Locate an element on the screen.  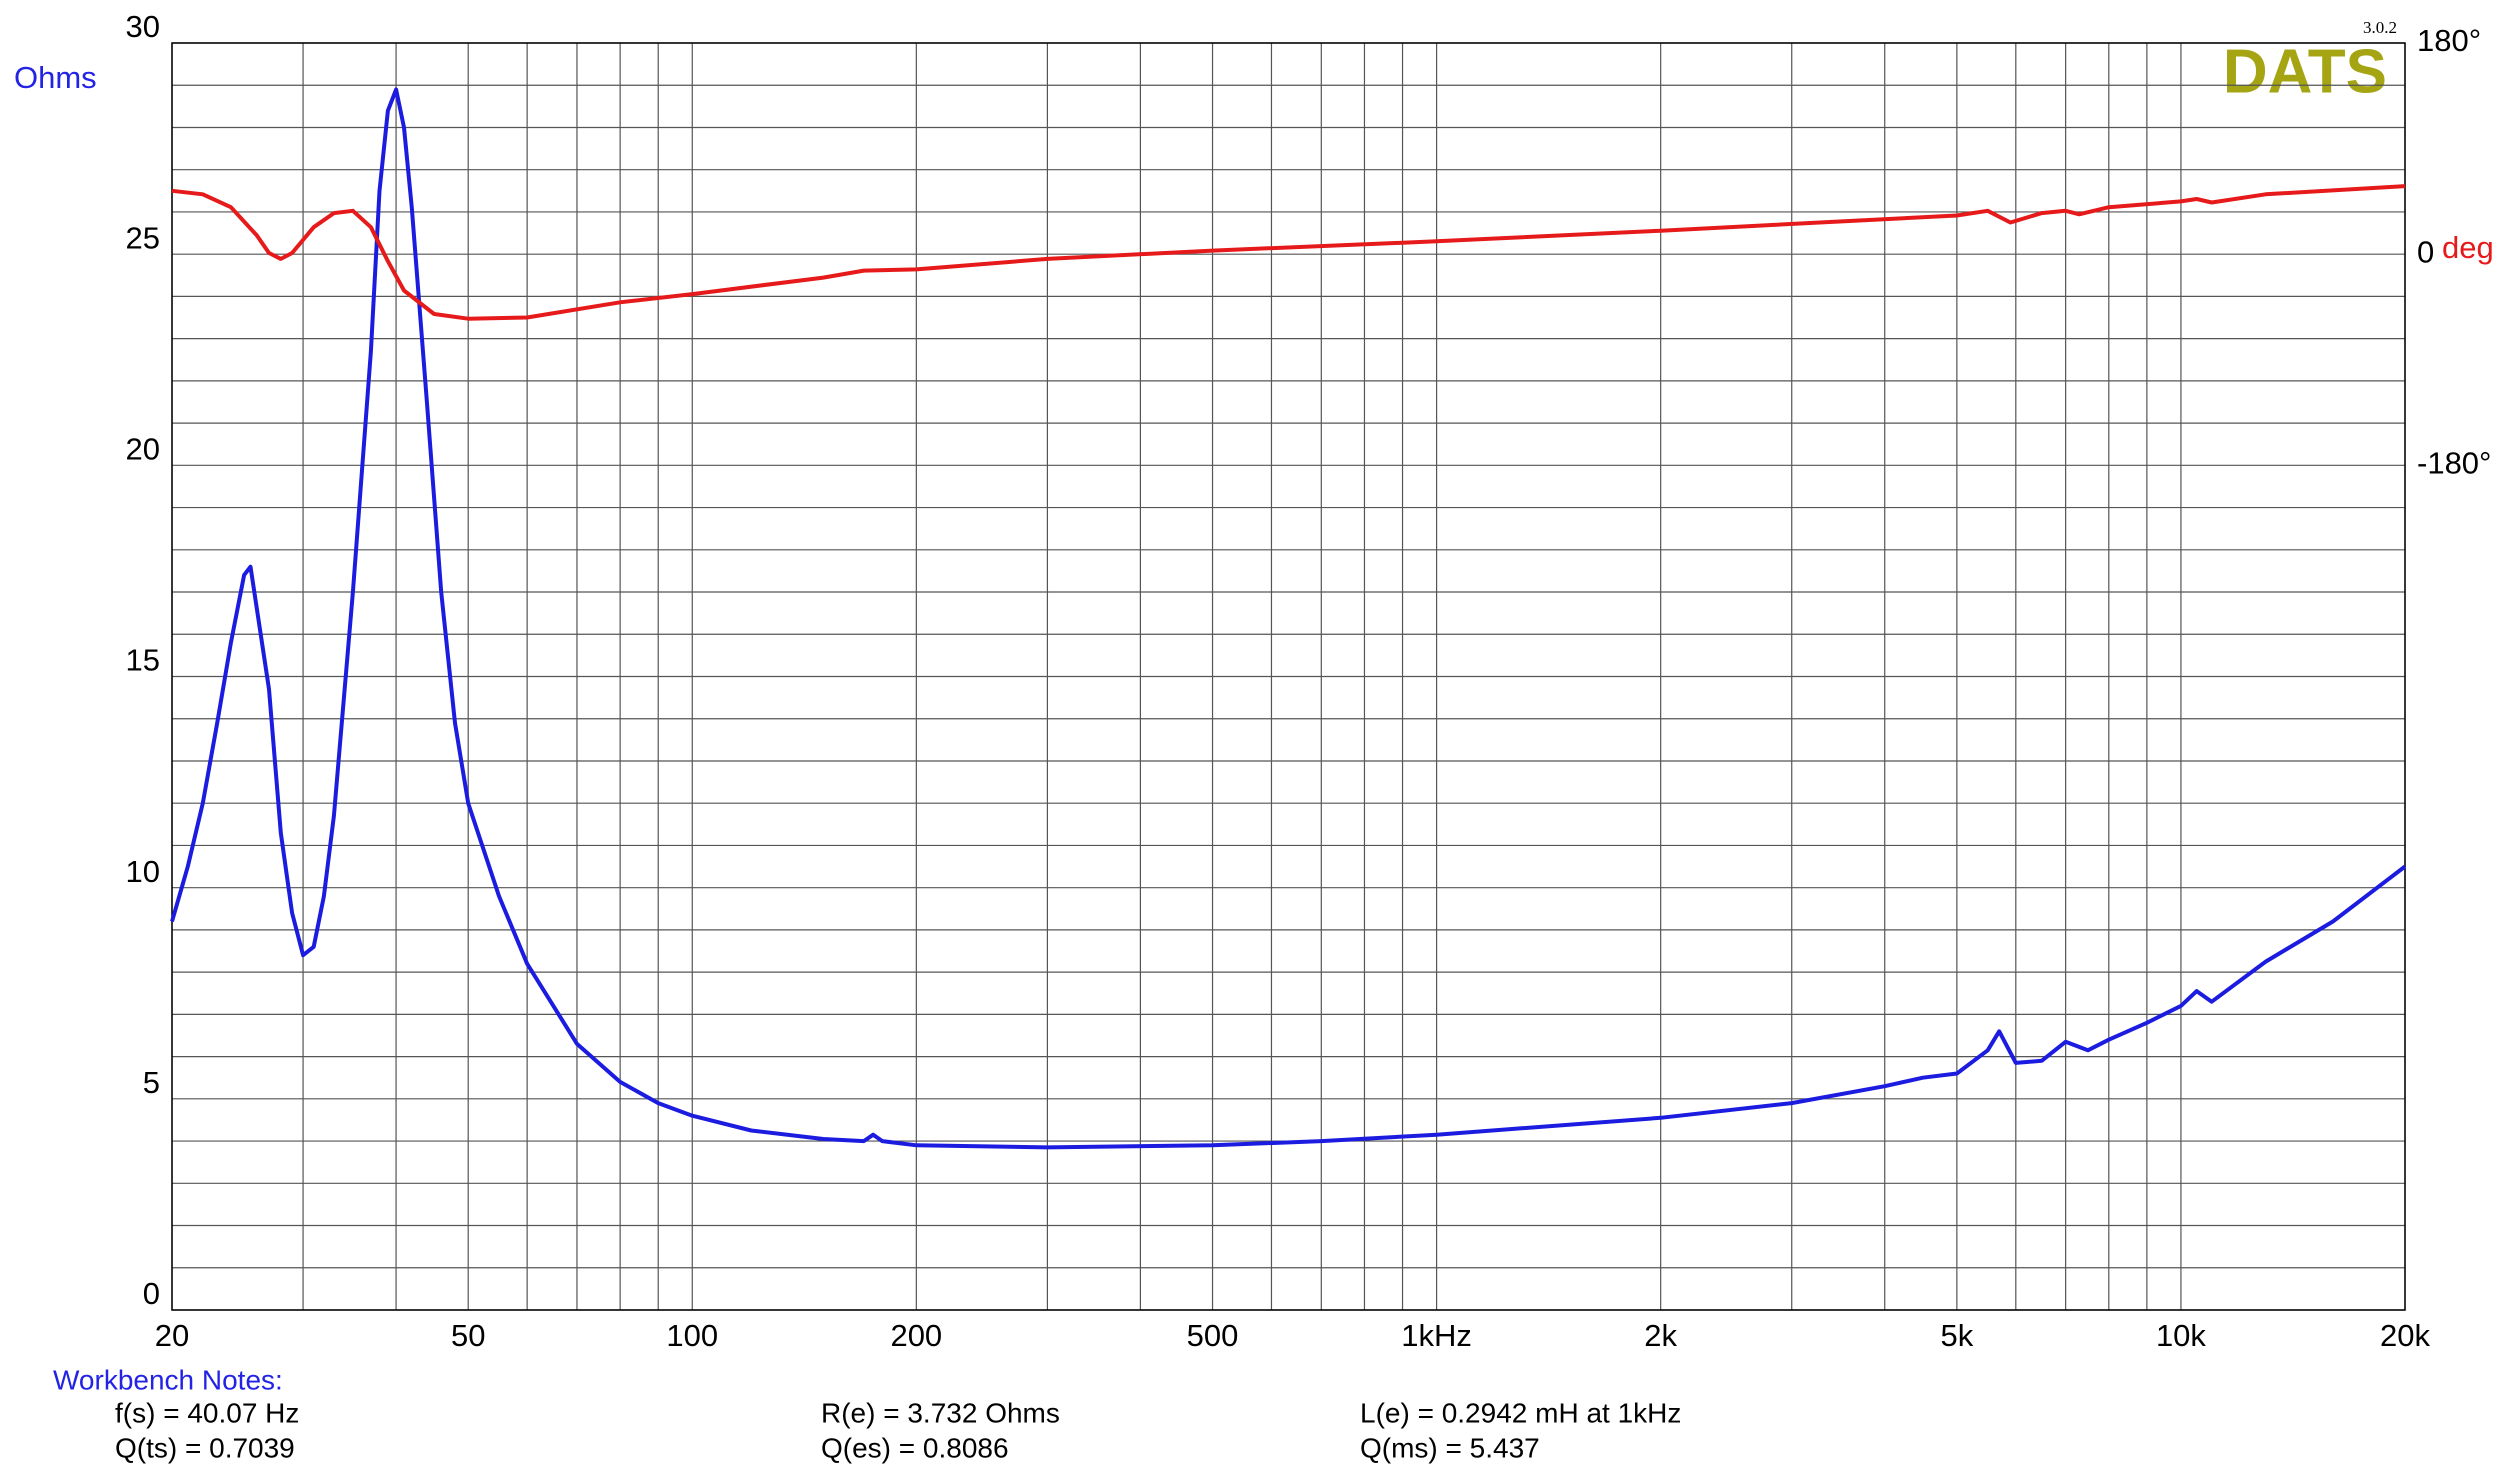
note: f(s) = 40.07 Hz is located at coordinates (207, 1412).